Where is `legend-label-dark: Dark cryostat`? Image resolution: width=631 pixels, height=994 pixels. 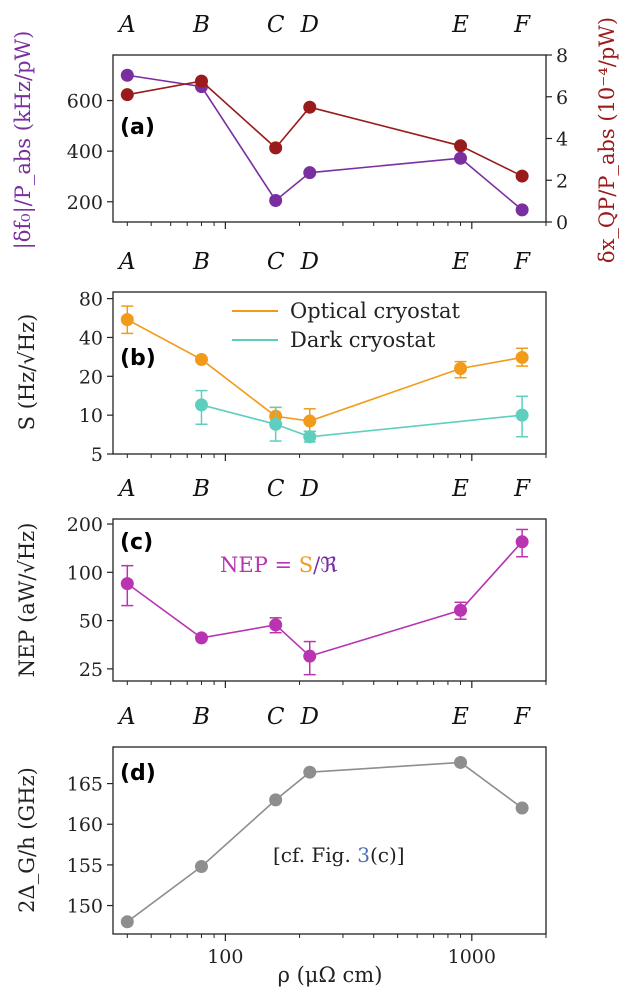
legend-label-dark: Dark cryostat is located at coordinates (363, 340).